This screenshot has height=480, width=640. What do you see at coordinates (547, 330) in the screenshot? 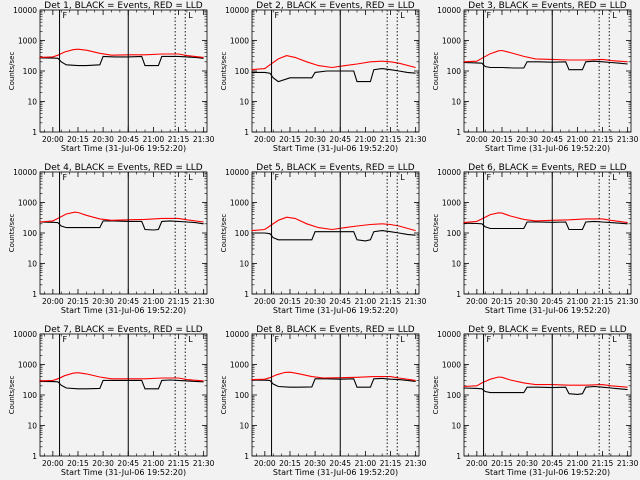
I see `panel-title: Det 9, BLACK = Events, RED = LLD` at bounding box center [547, 330].